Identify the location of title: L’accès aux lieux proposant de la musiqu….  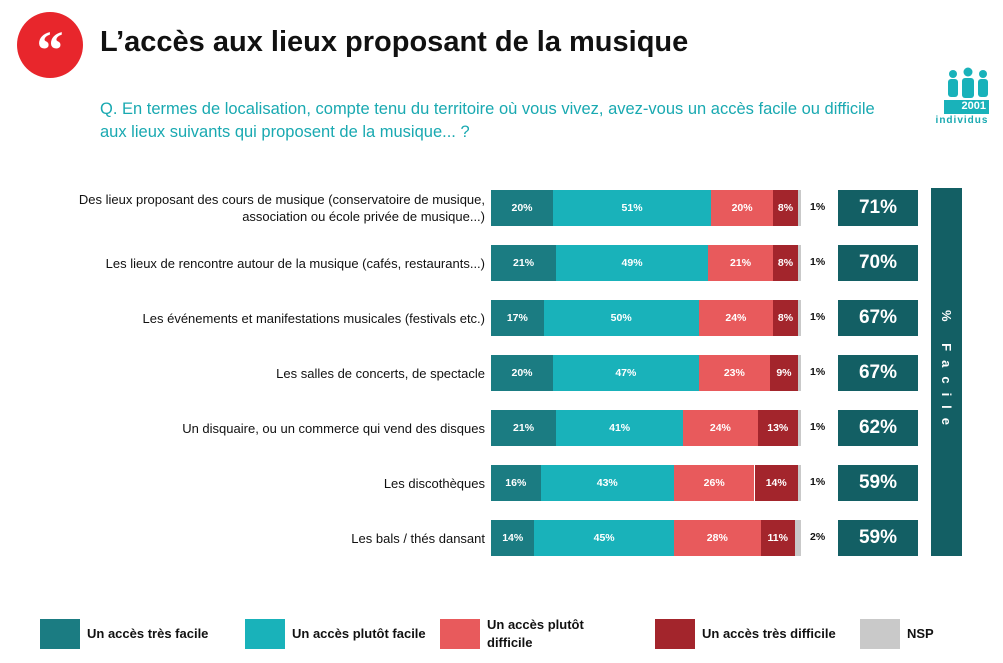
(394, 42).